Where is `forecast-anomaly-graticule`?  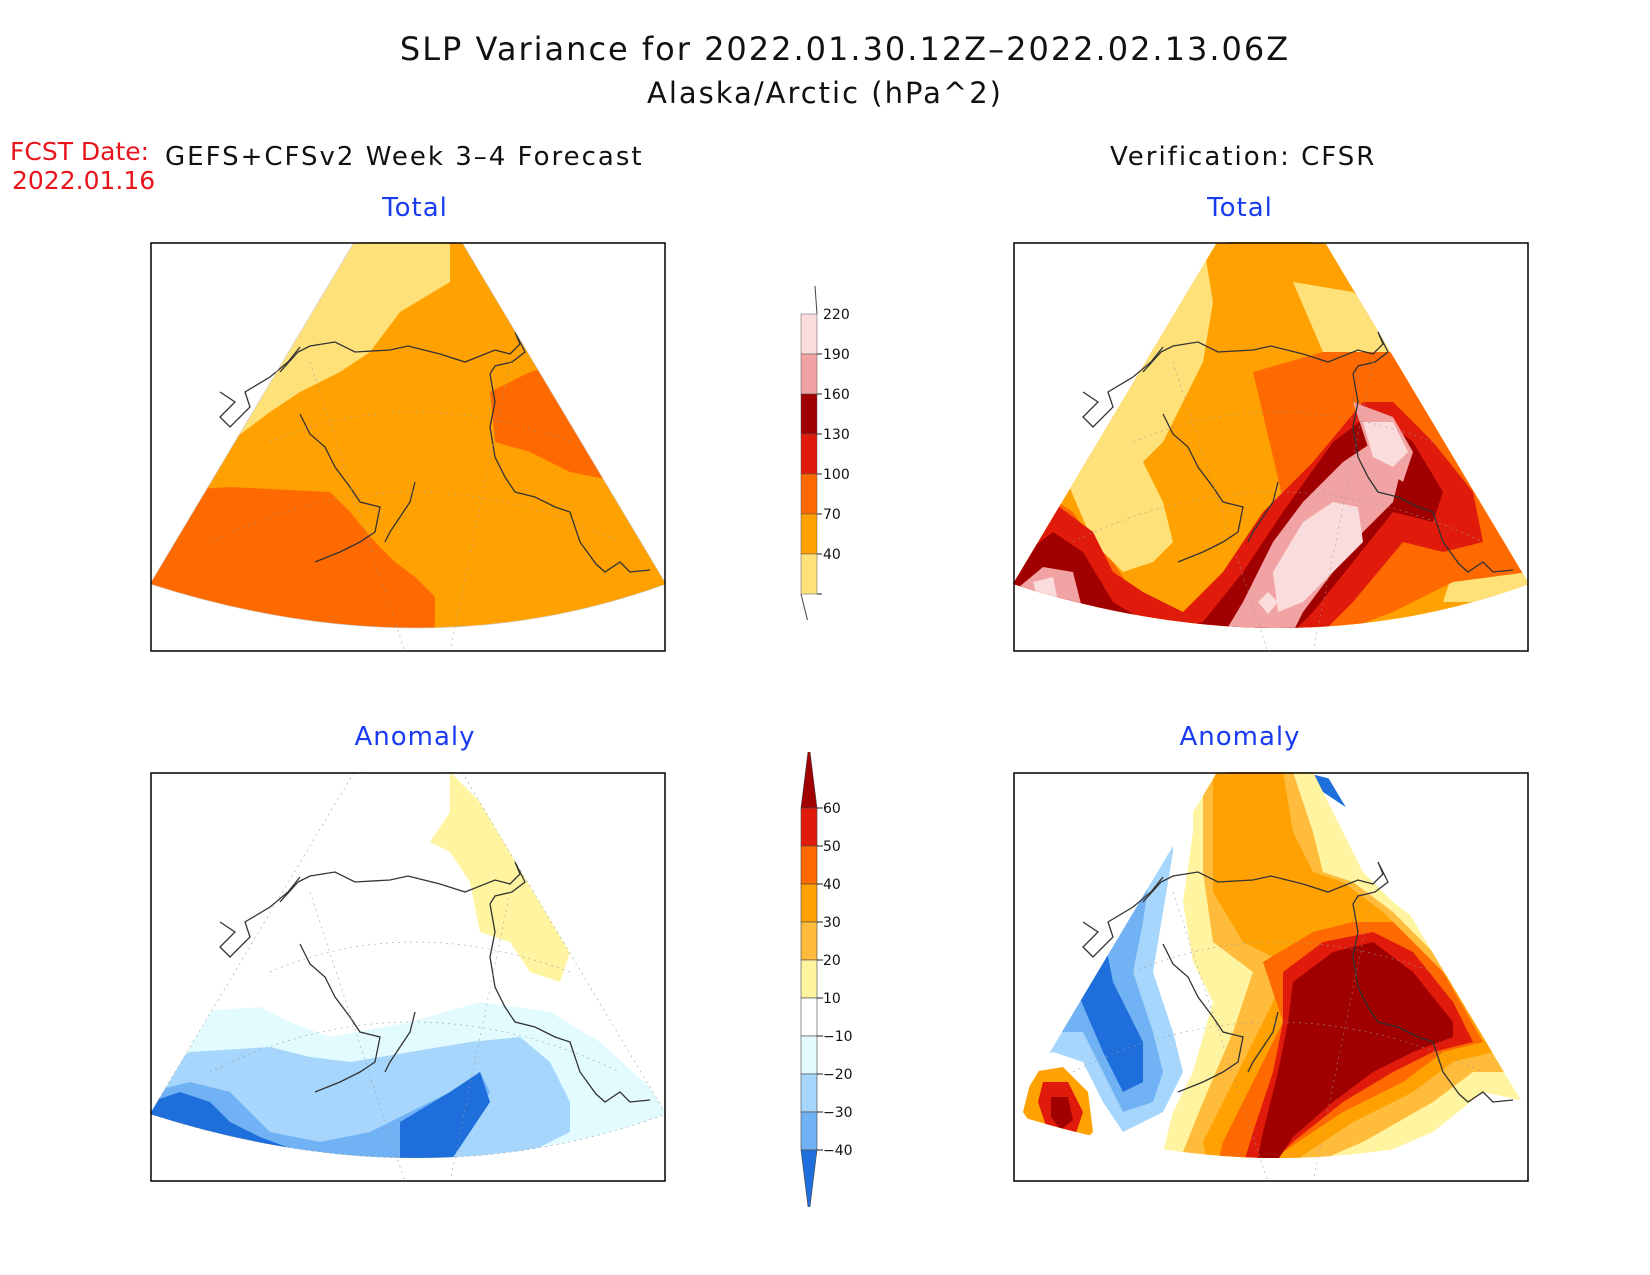 forecast-anomaly-graticule is located at coordinates (408, 977).